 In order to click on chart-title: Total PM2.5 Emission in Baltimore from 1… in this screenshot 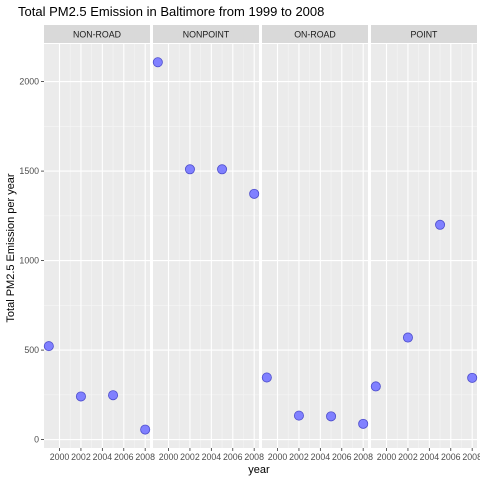, I will do `click(171, 11)`.